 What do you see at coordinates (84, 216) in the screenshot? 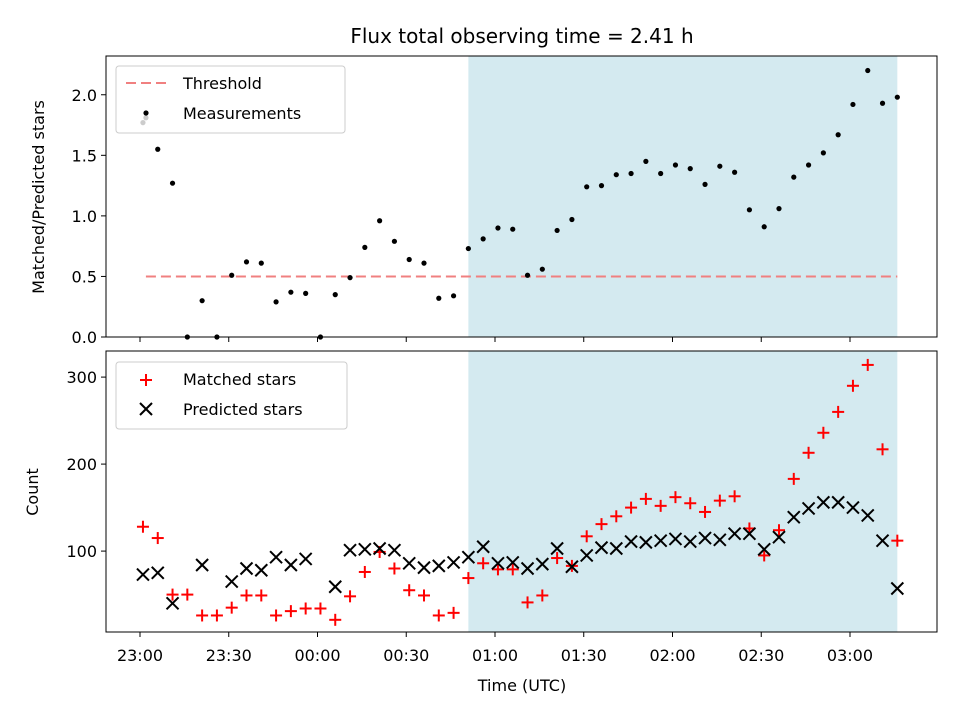
I see `top-y-tick-label: 1.0` at bounding box center [84, 216].